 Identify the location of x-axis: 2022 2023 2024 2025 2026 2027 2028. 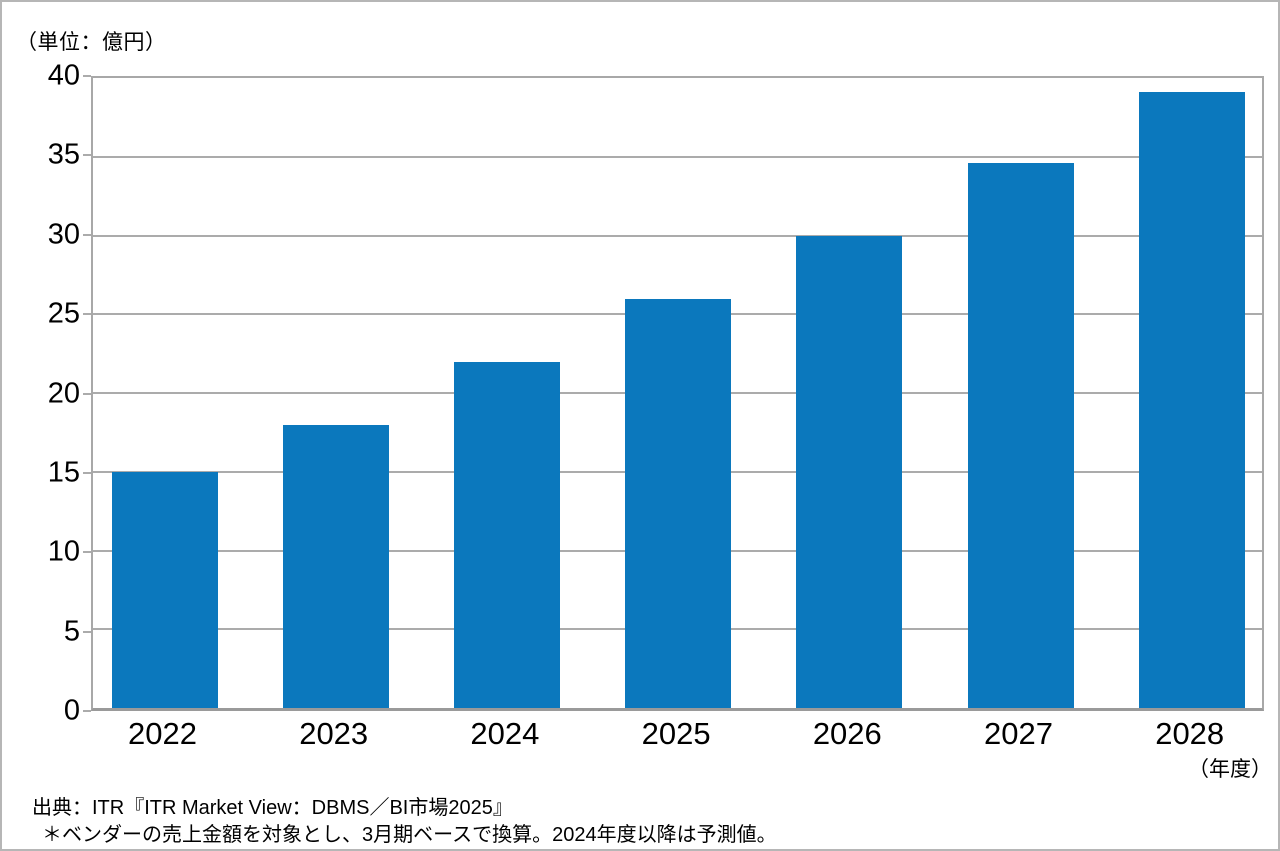
(640, 736).